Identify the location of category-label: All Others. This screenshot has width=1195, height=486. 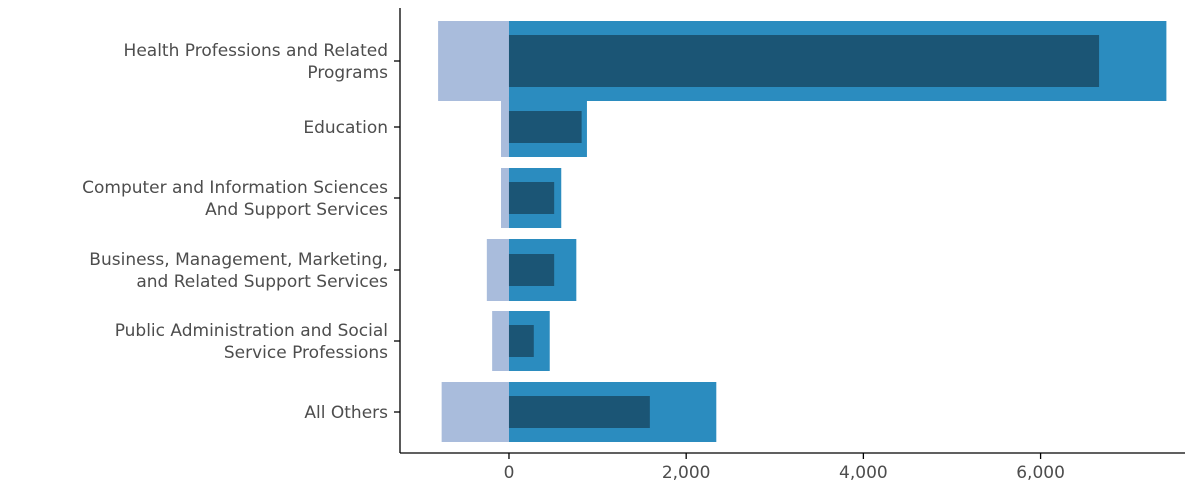
(346, 413).